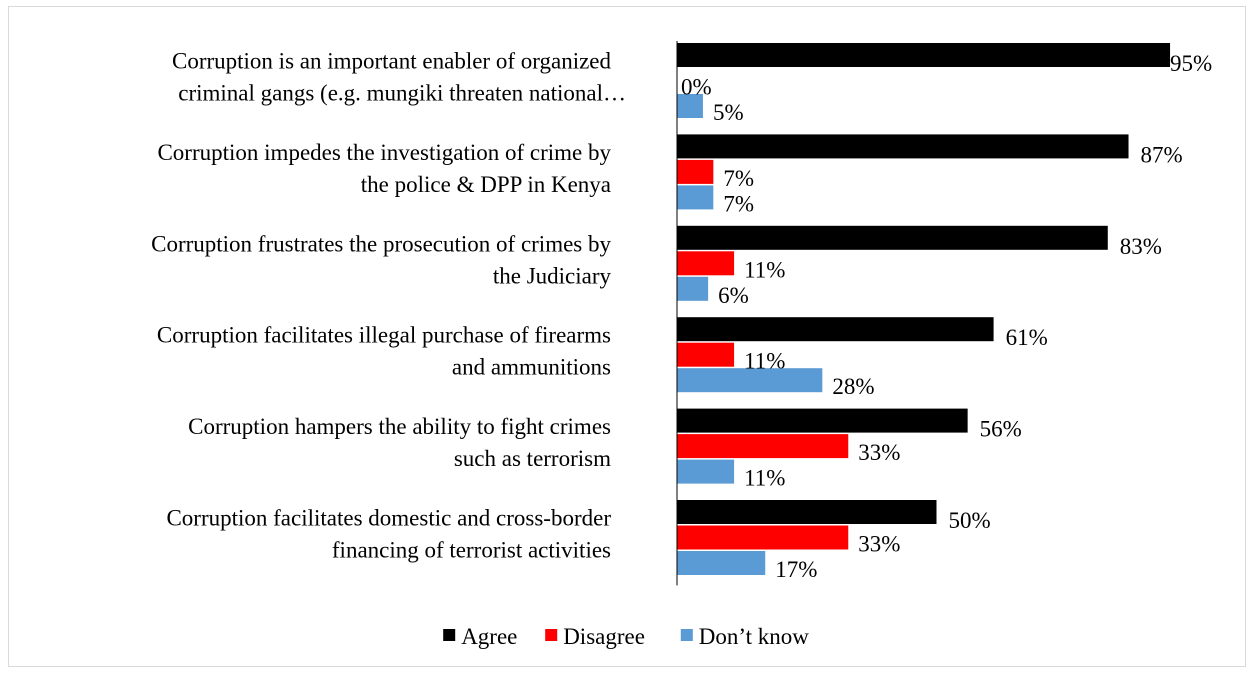  Describe the element at coordinates (1191, 63) in the screenshot. I see `data-label: 95%` at that location.